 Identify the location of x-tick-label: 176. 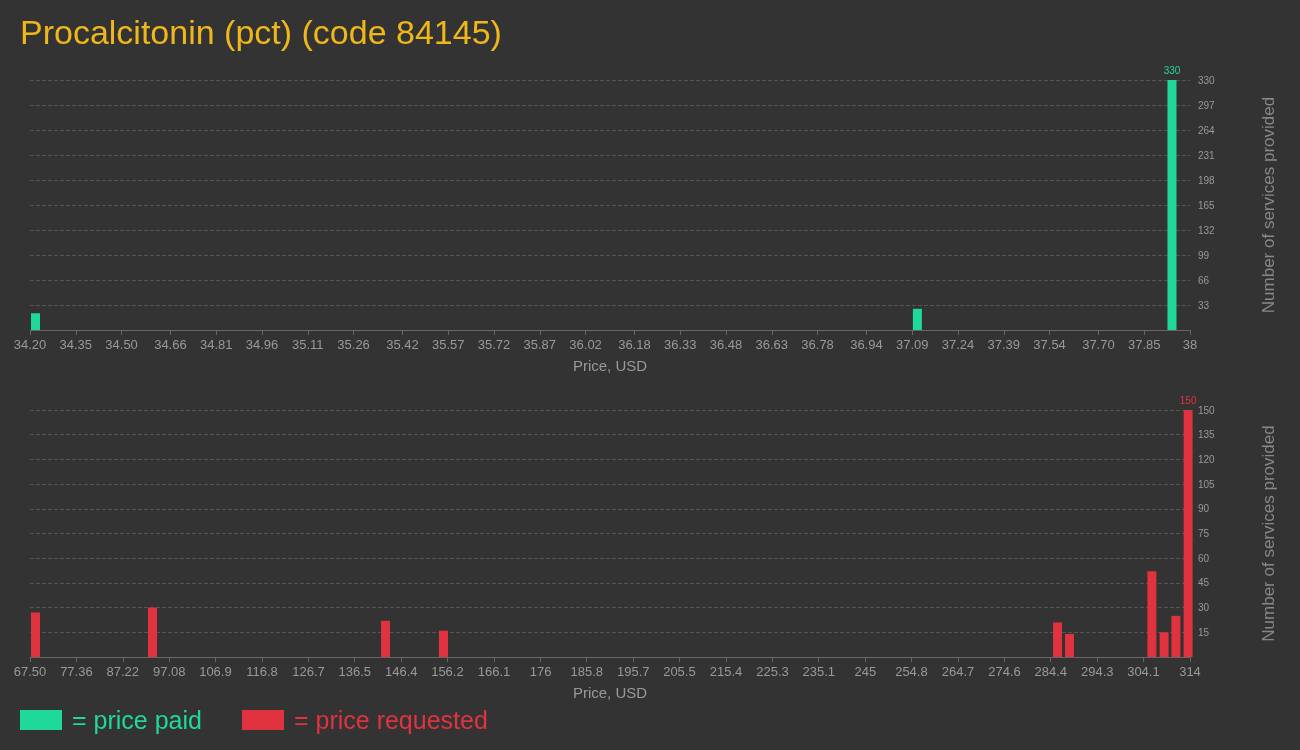
(540, 671).